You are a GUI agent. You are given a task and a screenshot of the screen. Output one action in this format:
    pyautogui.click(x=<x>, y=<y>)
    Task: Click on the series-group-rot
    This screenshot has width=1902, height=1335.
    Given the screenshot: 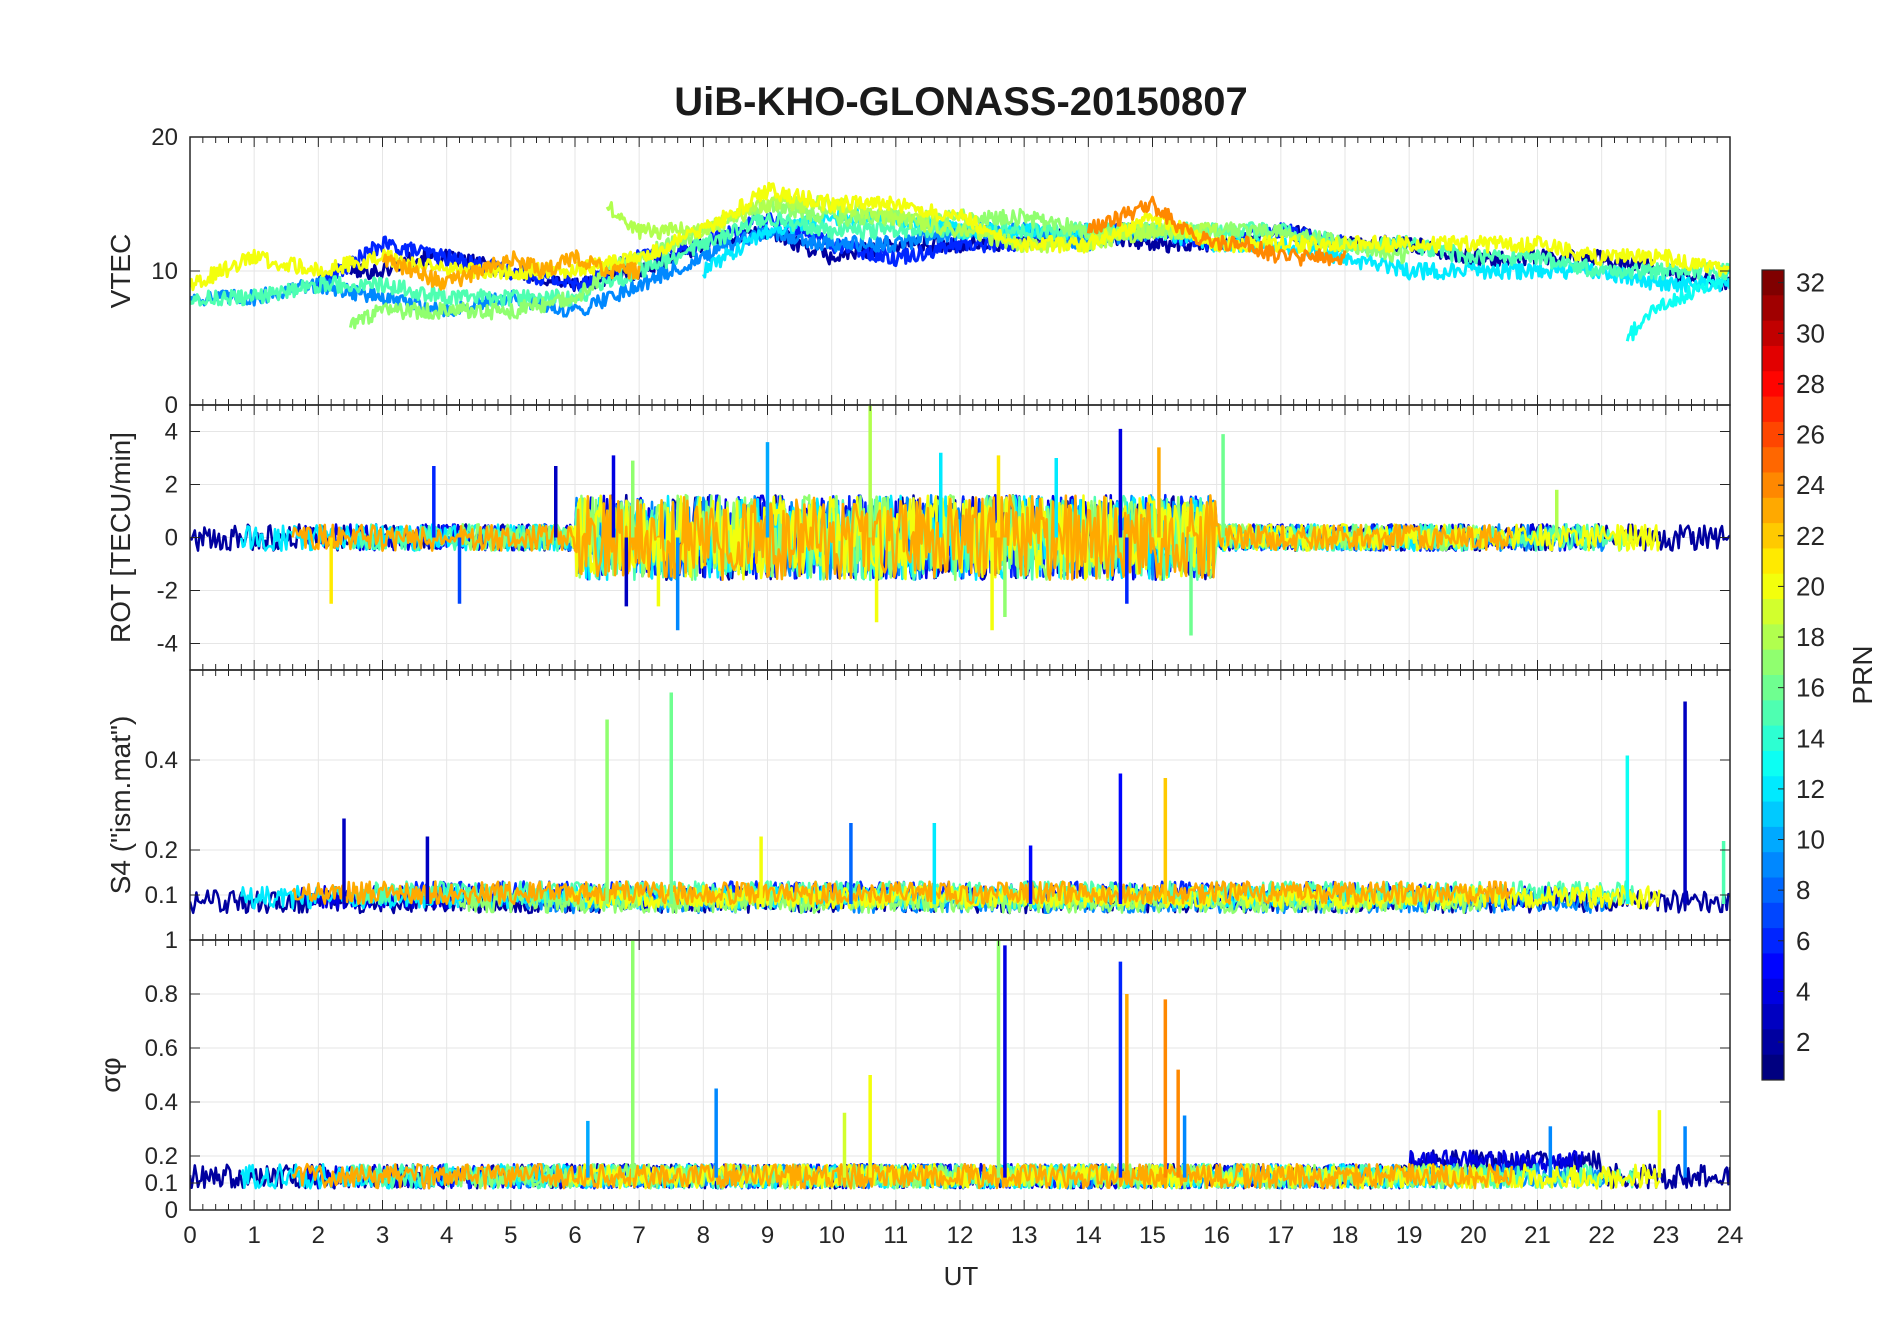 What is the action you would take?
    pyautogui.click(x=960, y=520)
    